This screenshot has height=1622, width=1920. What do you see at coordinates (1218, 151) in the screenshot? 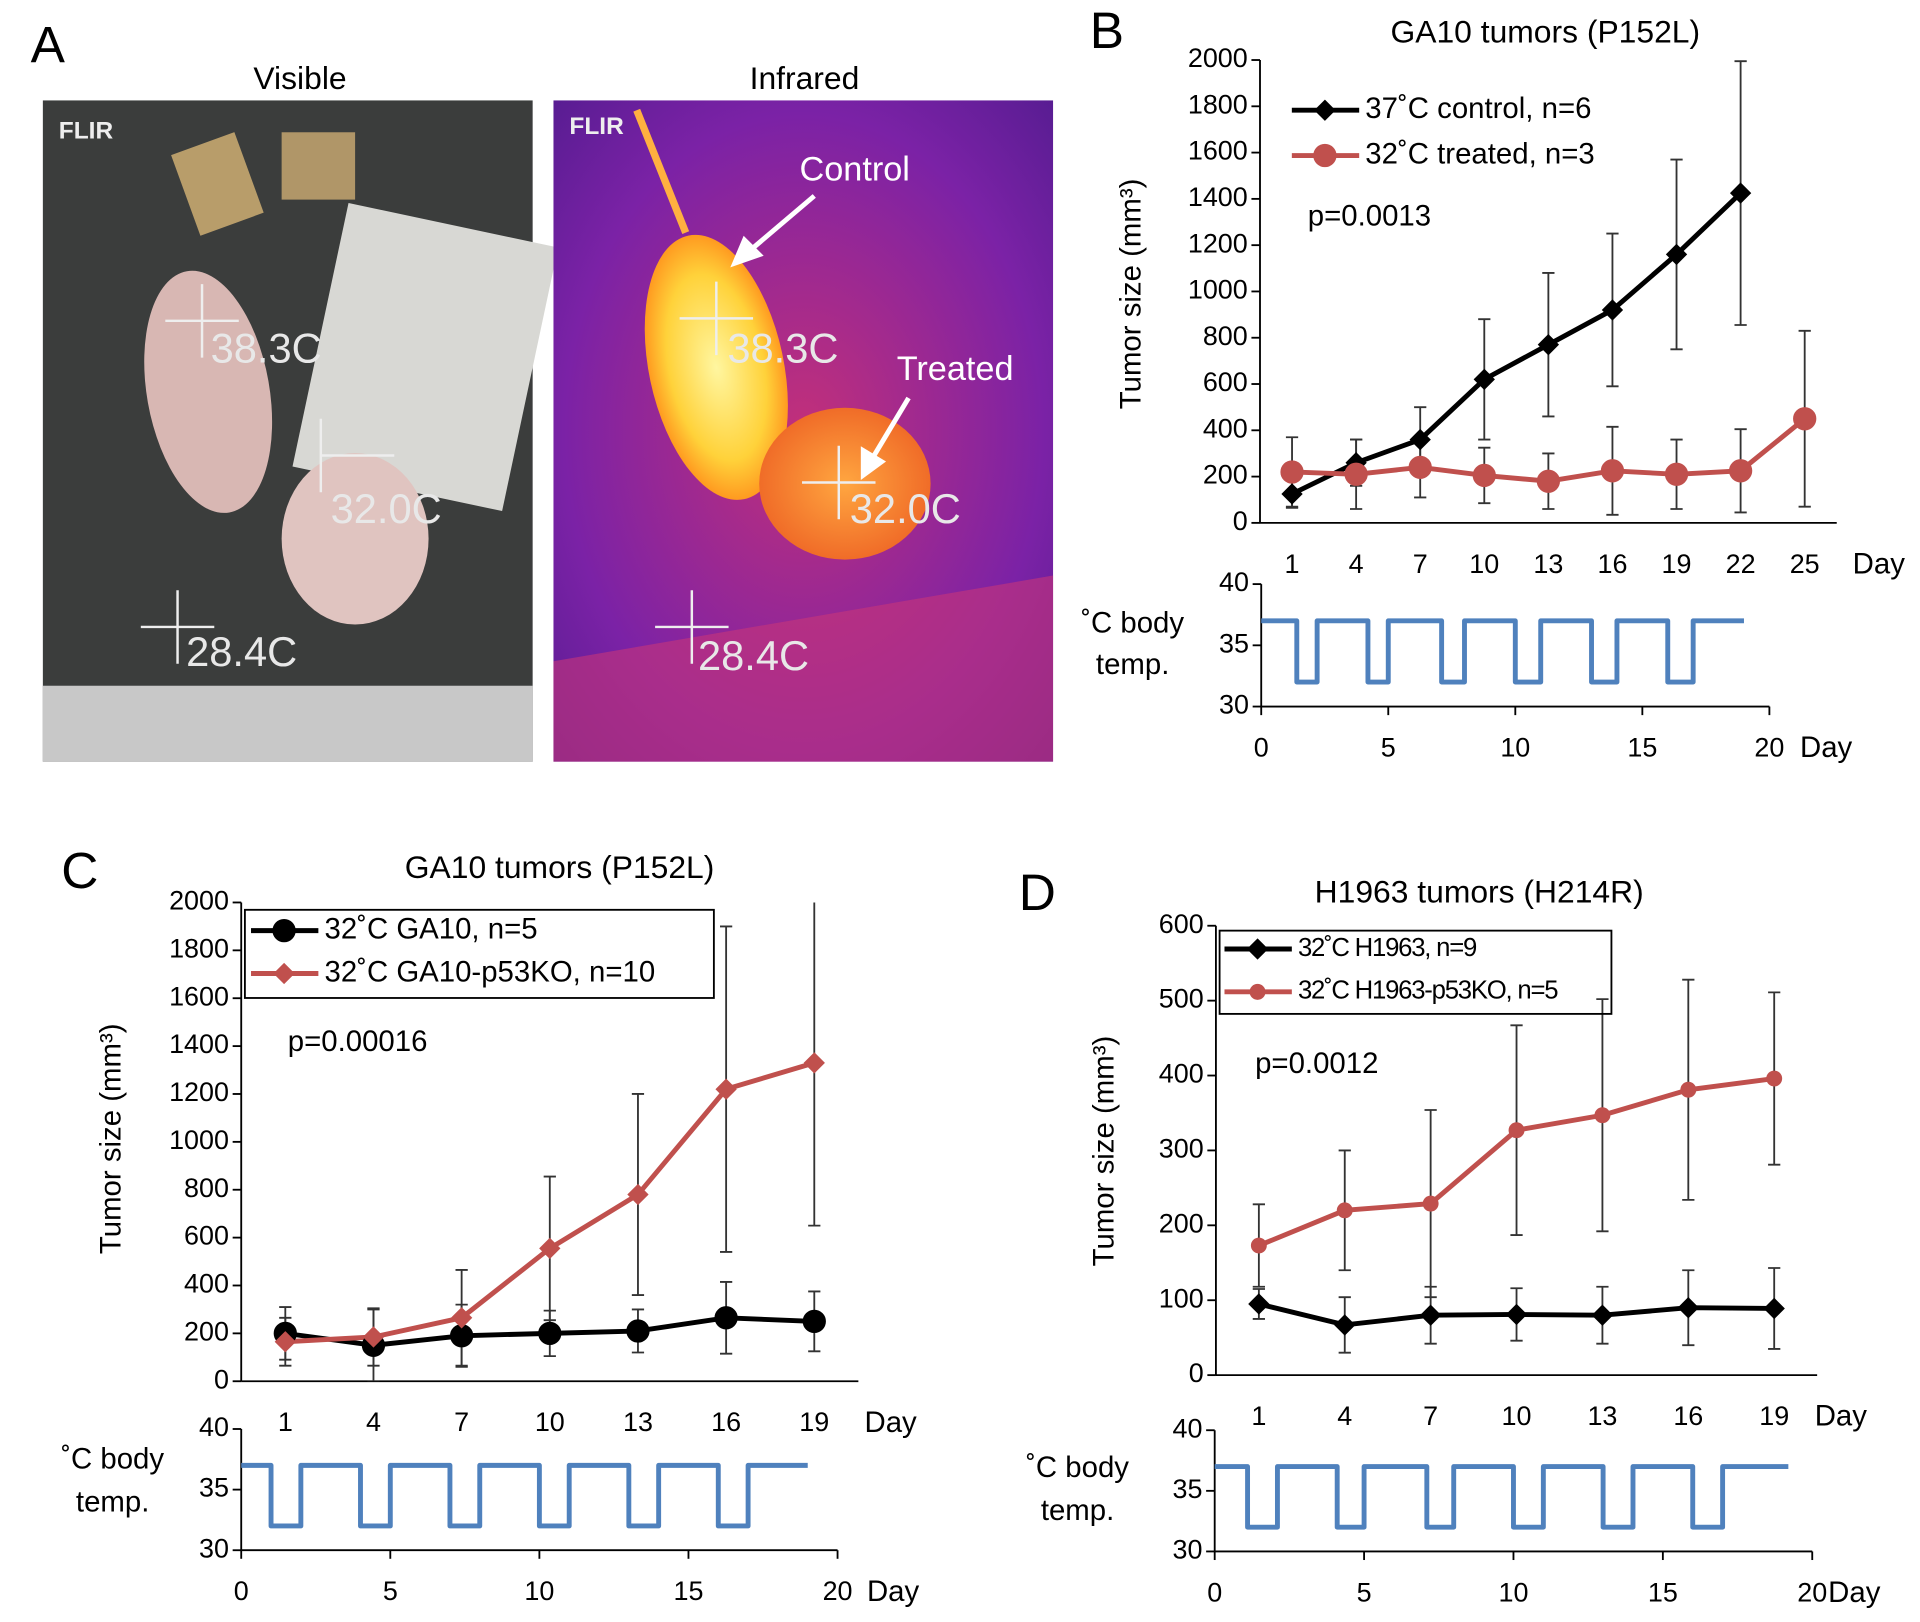
I see `y-tick-label: 1600` at bounding box center [1218, 151].